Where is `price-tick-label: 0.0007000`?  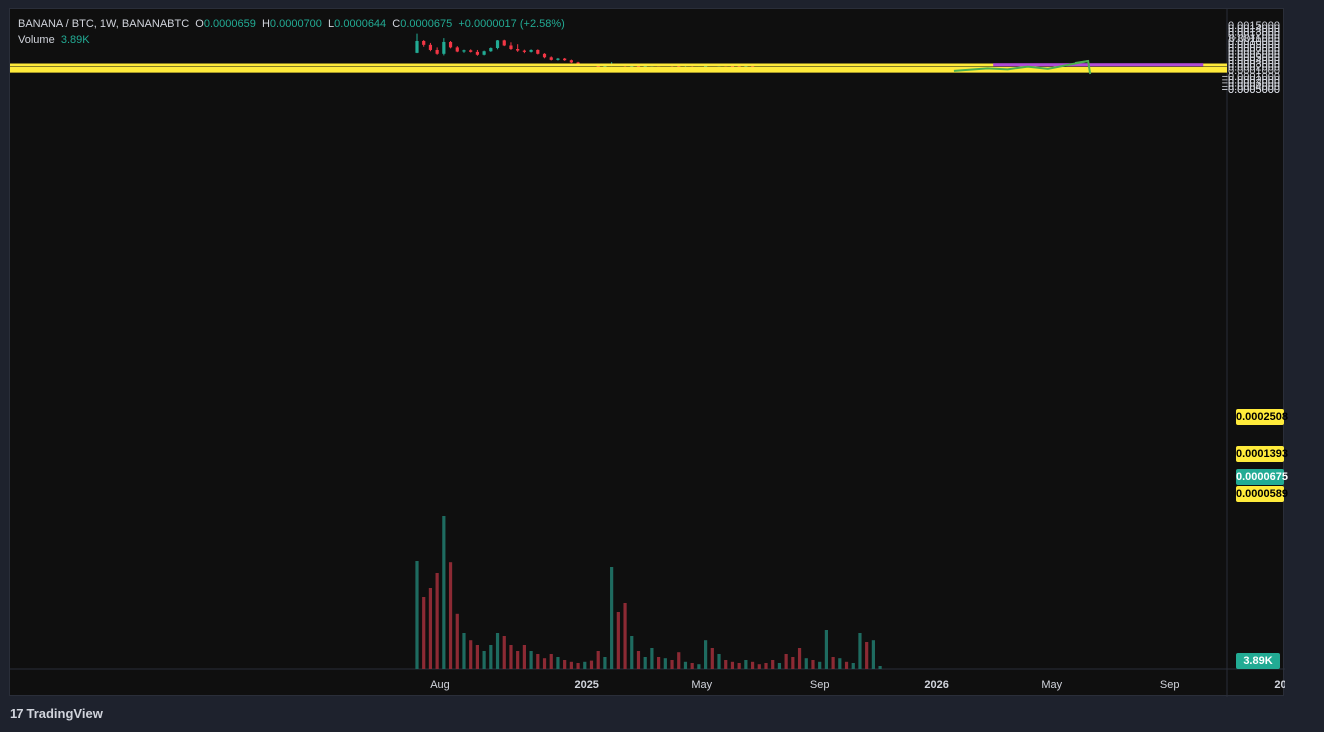 price-tick-label: 0.0007000 is located at coordinates (1254, 52).